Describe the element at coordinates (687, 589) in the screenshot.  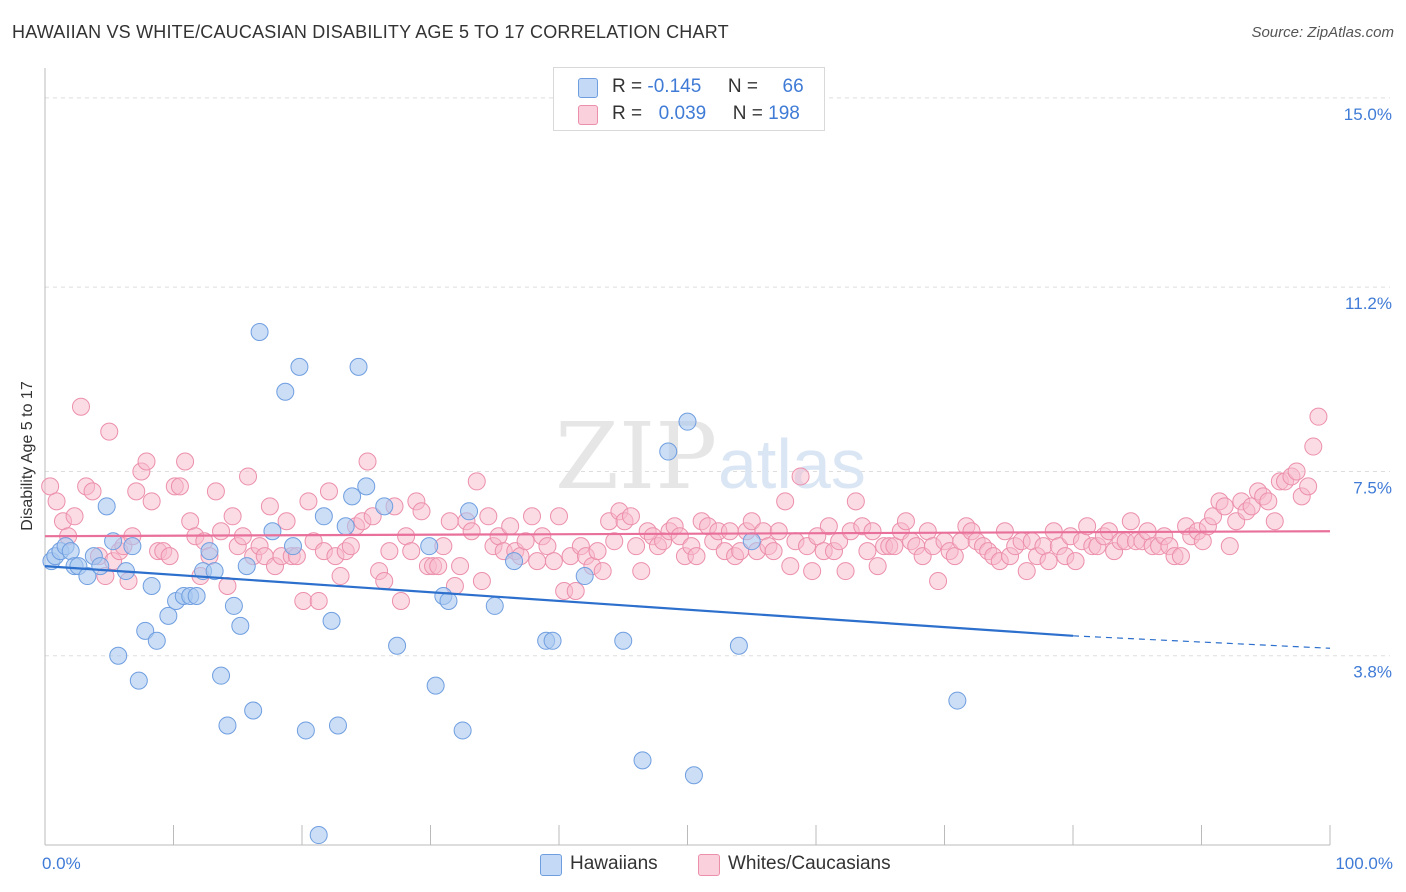
I see `trend-lines` at that location.